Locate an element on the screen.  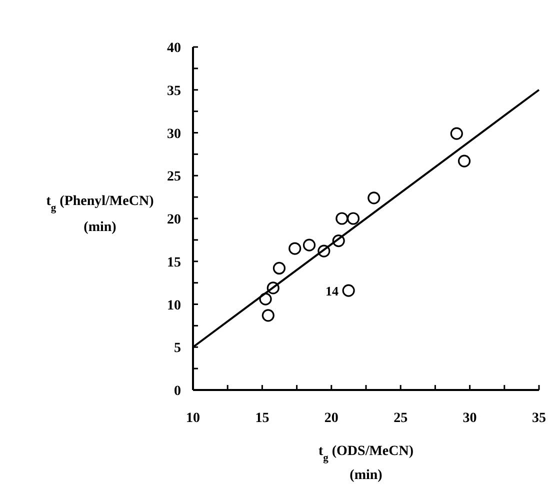
x-tick-label: 30 is located at coordinates (469, 418).